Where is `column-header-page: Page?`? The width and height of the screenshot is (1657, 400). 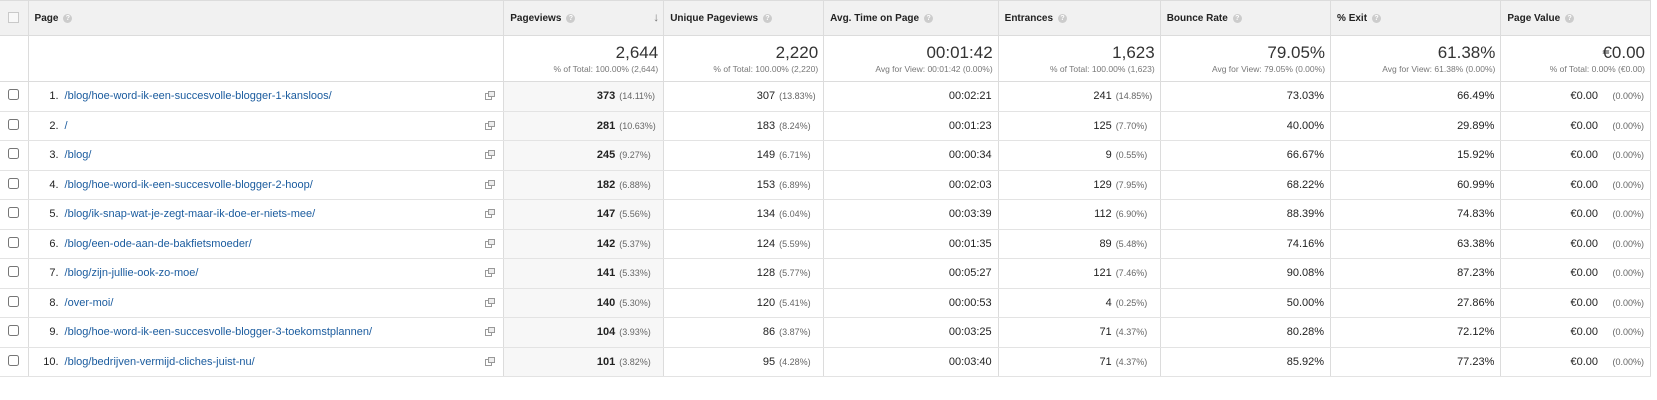 column-header-page: Page? is located at coordinates (266, 18).